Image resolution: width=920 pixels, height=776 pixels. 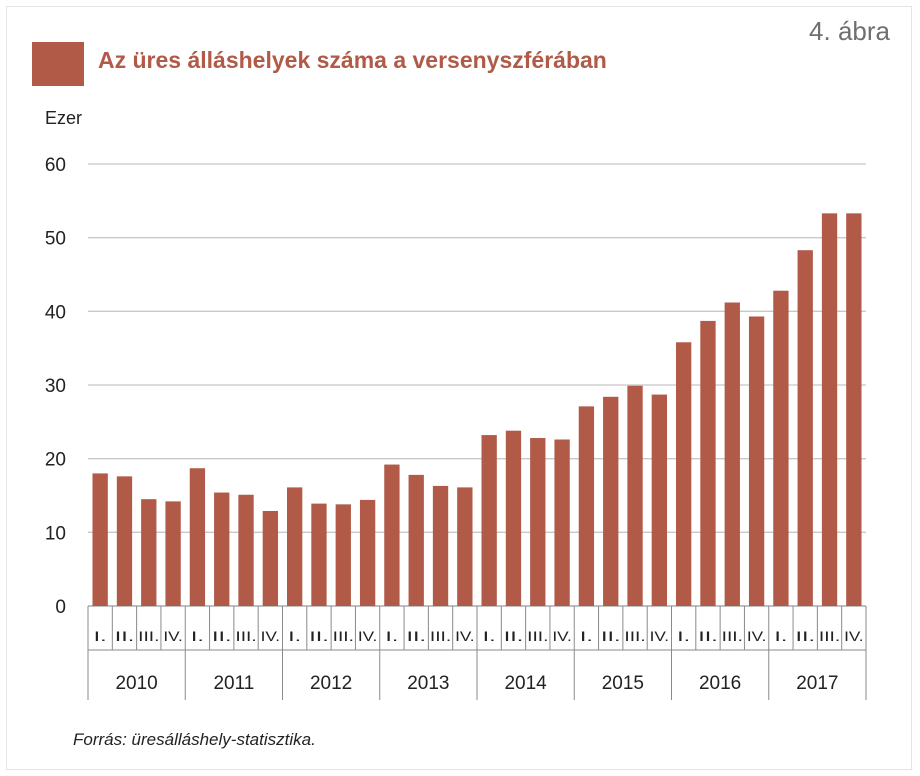 I want to click on year-tick-label: 2014, so click(x=525, y=683).